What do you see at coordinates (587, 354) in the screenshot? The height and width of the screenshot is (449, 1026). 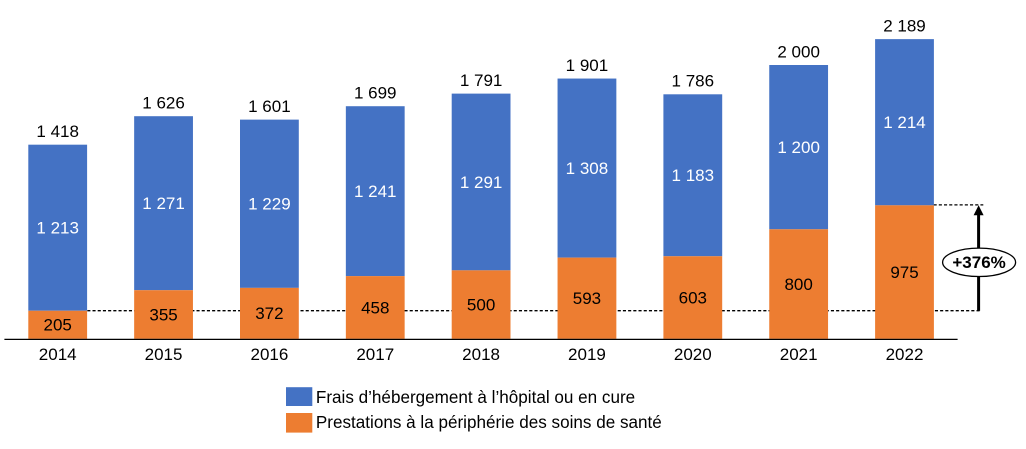 I see `svg-text: 2019` at bounding box center [587, 354].